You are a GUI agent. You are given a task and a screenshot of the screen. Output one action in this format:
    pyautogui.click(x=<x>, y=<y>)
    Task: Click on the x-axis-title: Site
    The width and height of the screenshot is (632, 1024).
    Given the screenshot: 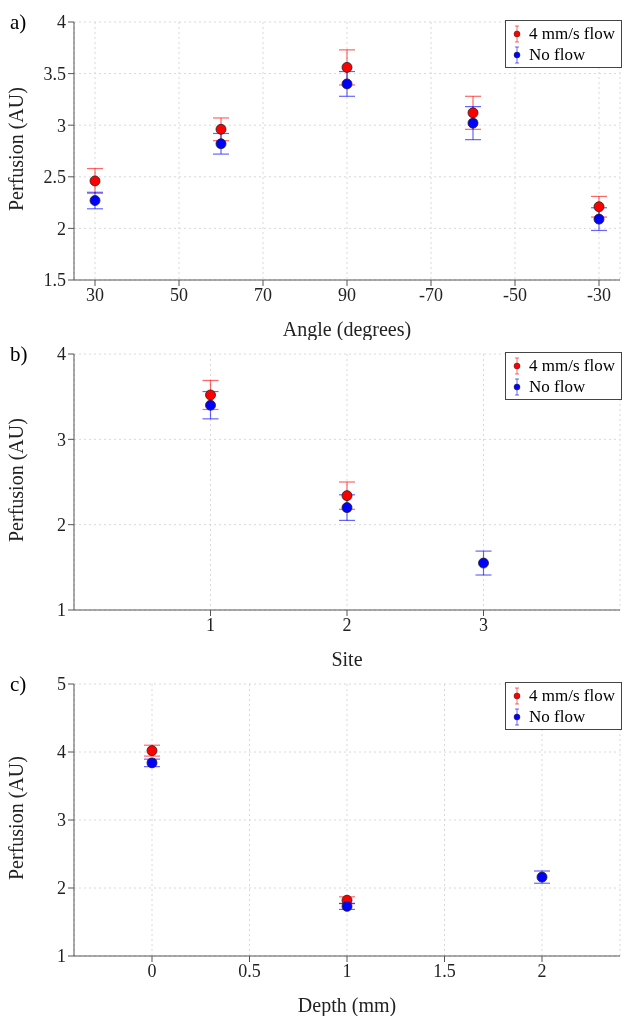 What is the action you would take?
    pyautogui.click(x=347, y=659)
    